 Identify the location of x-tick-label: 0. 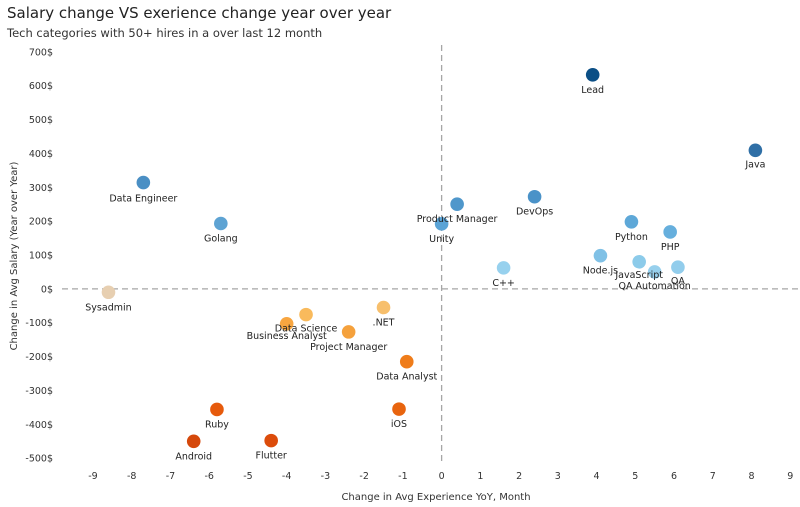
(442, 476).